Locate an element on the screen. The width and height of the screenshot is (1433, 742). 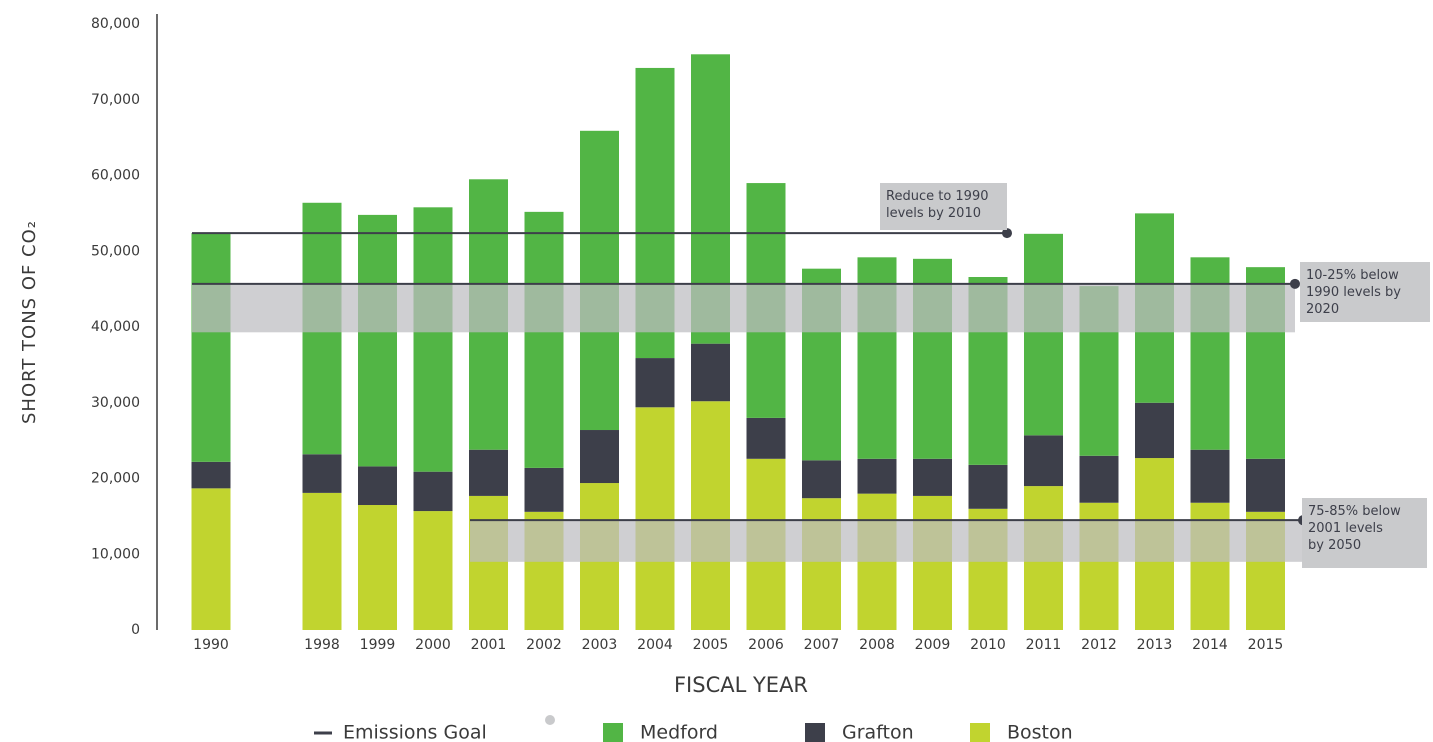
y-tick-label: 70,000 is located at coordinates (115, 100).